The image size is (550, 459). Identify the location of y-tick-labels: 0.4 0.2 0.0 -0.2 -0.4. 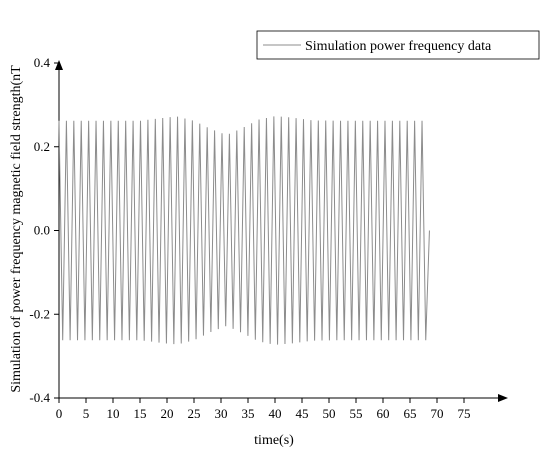
(39, 230).